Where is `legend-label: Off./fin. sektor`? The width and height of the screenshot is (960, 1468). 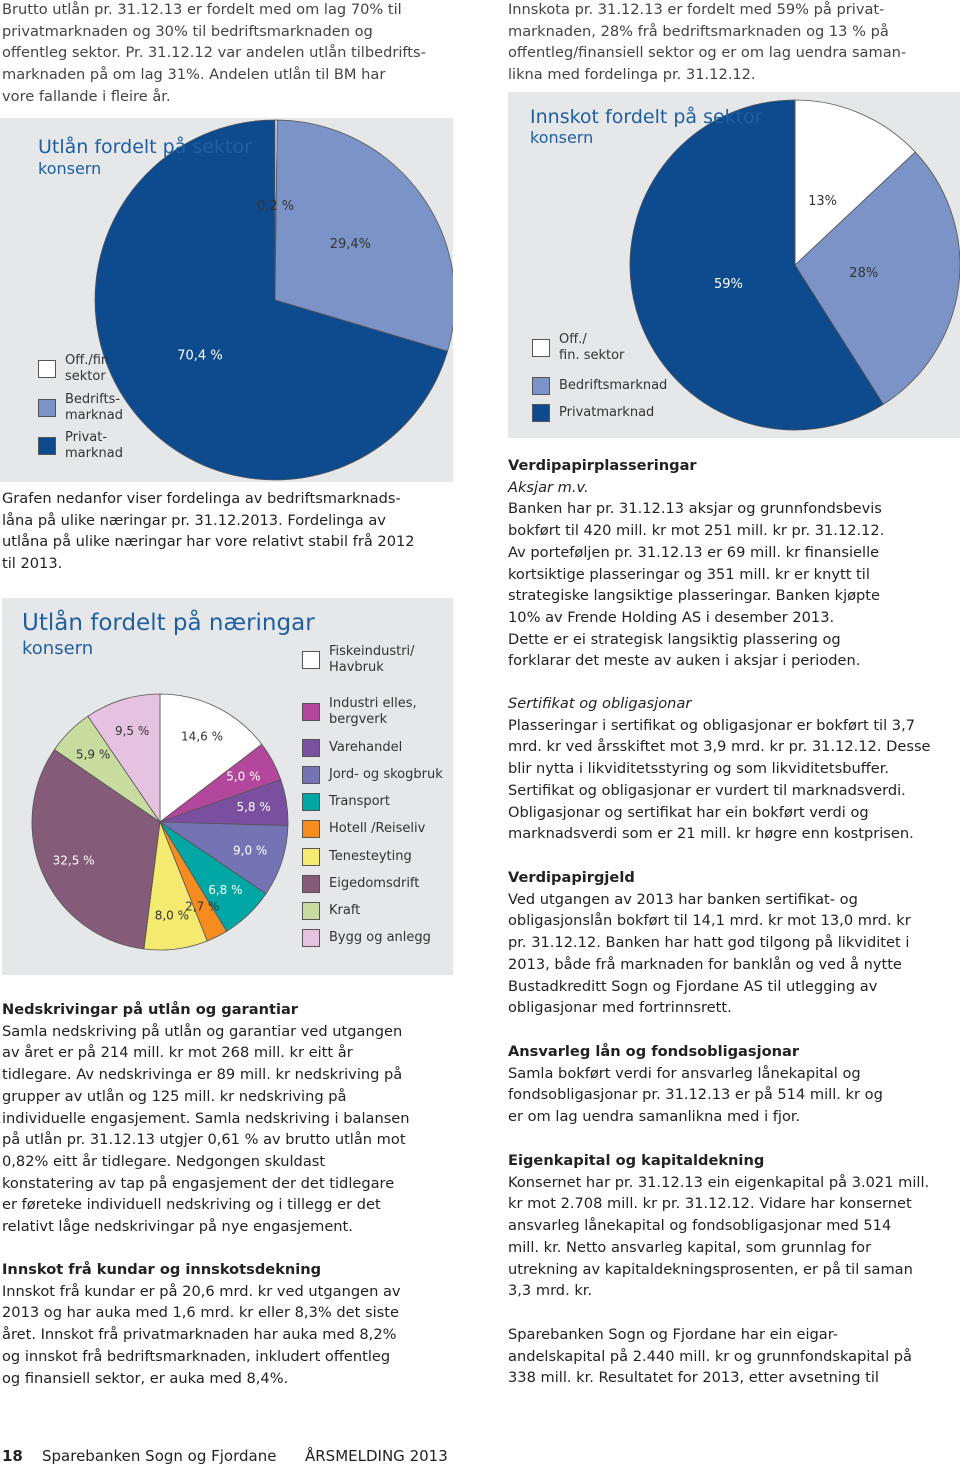 legend-label: Off./fin. sektor is located at coordinates (89, 368).